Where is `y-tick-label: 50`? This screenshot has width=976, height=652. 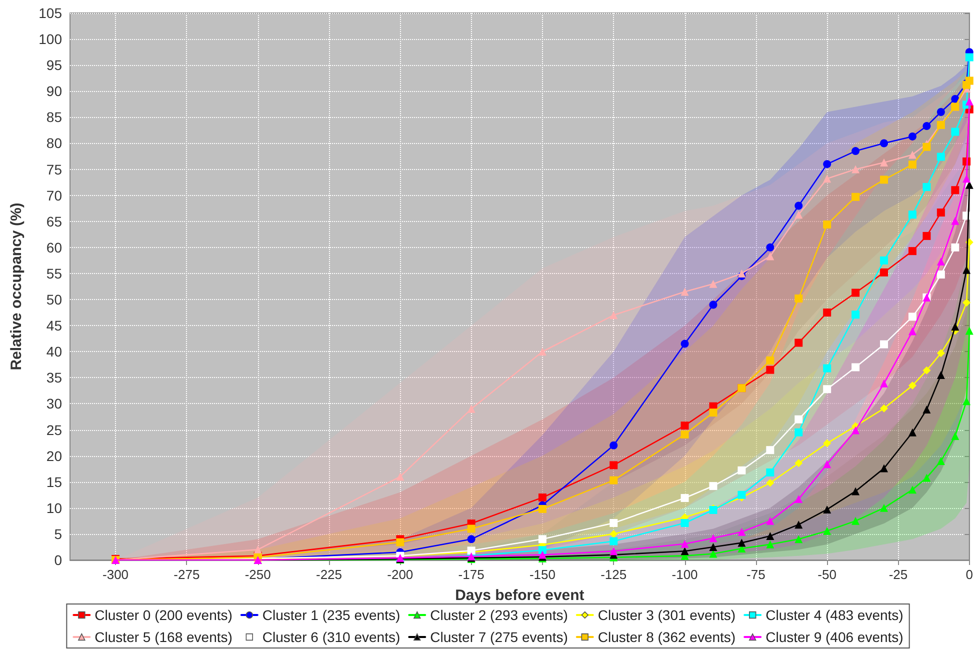 y-tick-label: 50 is located at coordinates (54, 300).